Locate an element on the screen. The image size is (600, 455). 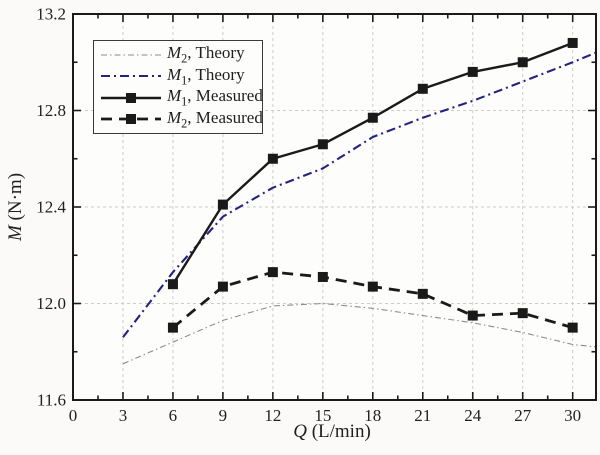
legend-entry-m1-theory: M1, Theory is located at coordinates (178, 76).